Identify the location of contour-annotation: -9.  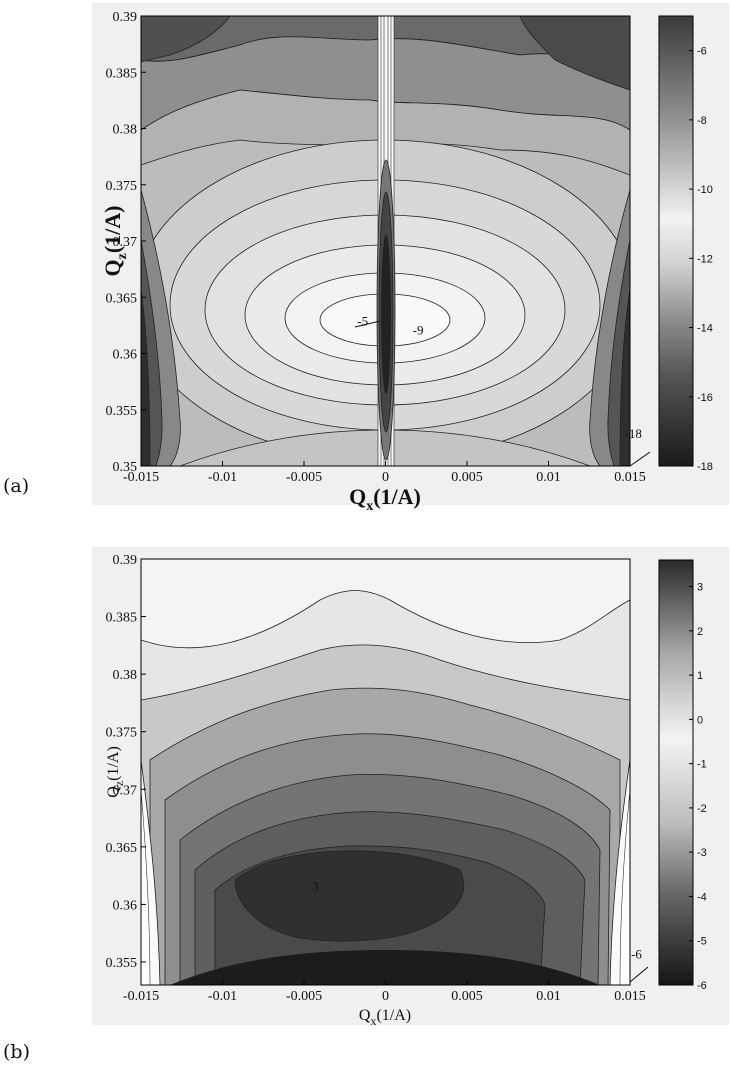
(418, 329).